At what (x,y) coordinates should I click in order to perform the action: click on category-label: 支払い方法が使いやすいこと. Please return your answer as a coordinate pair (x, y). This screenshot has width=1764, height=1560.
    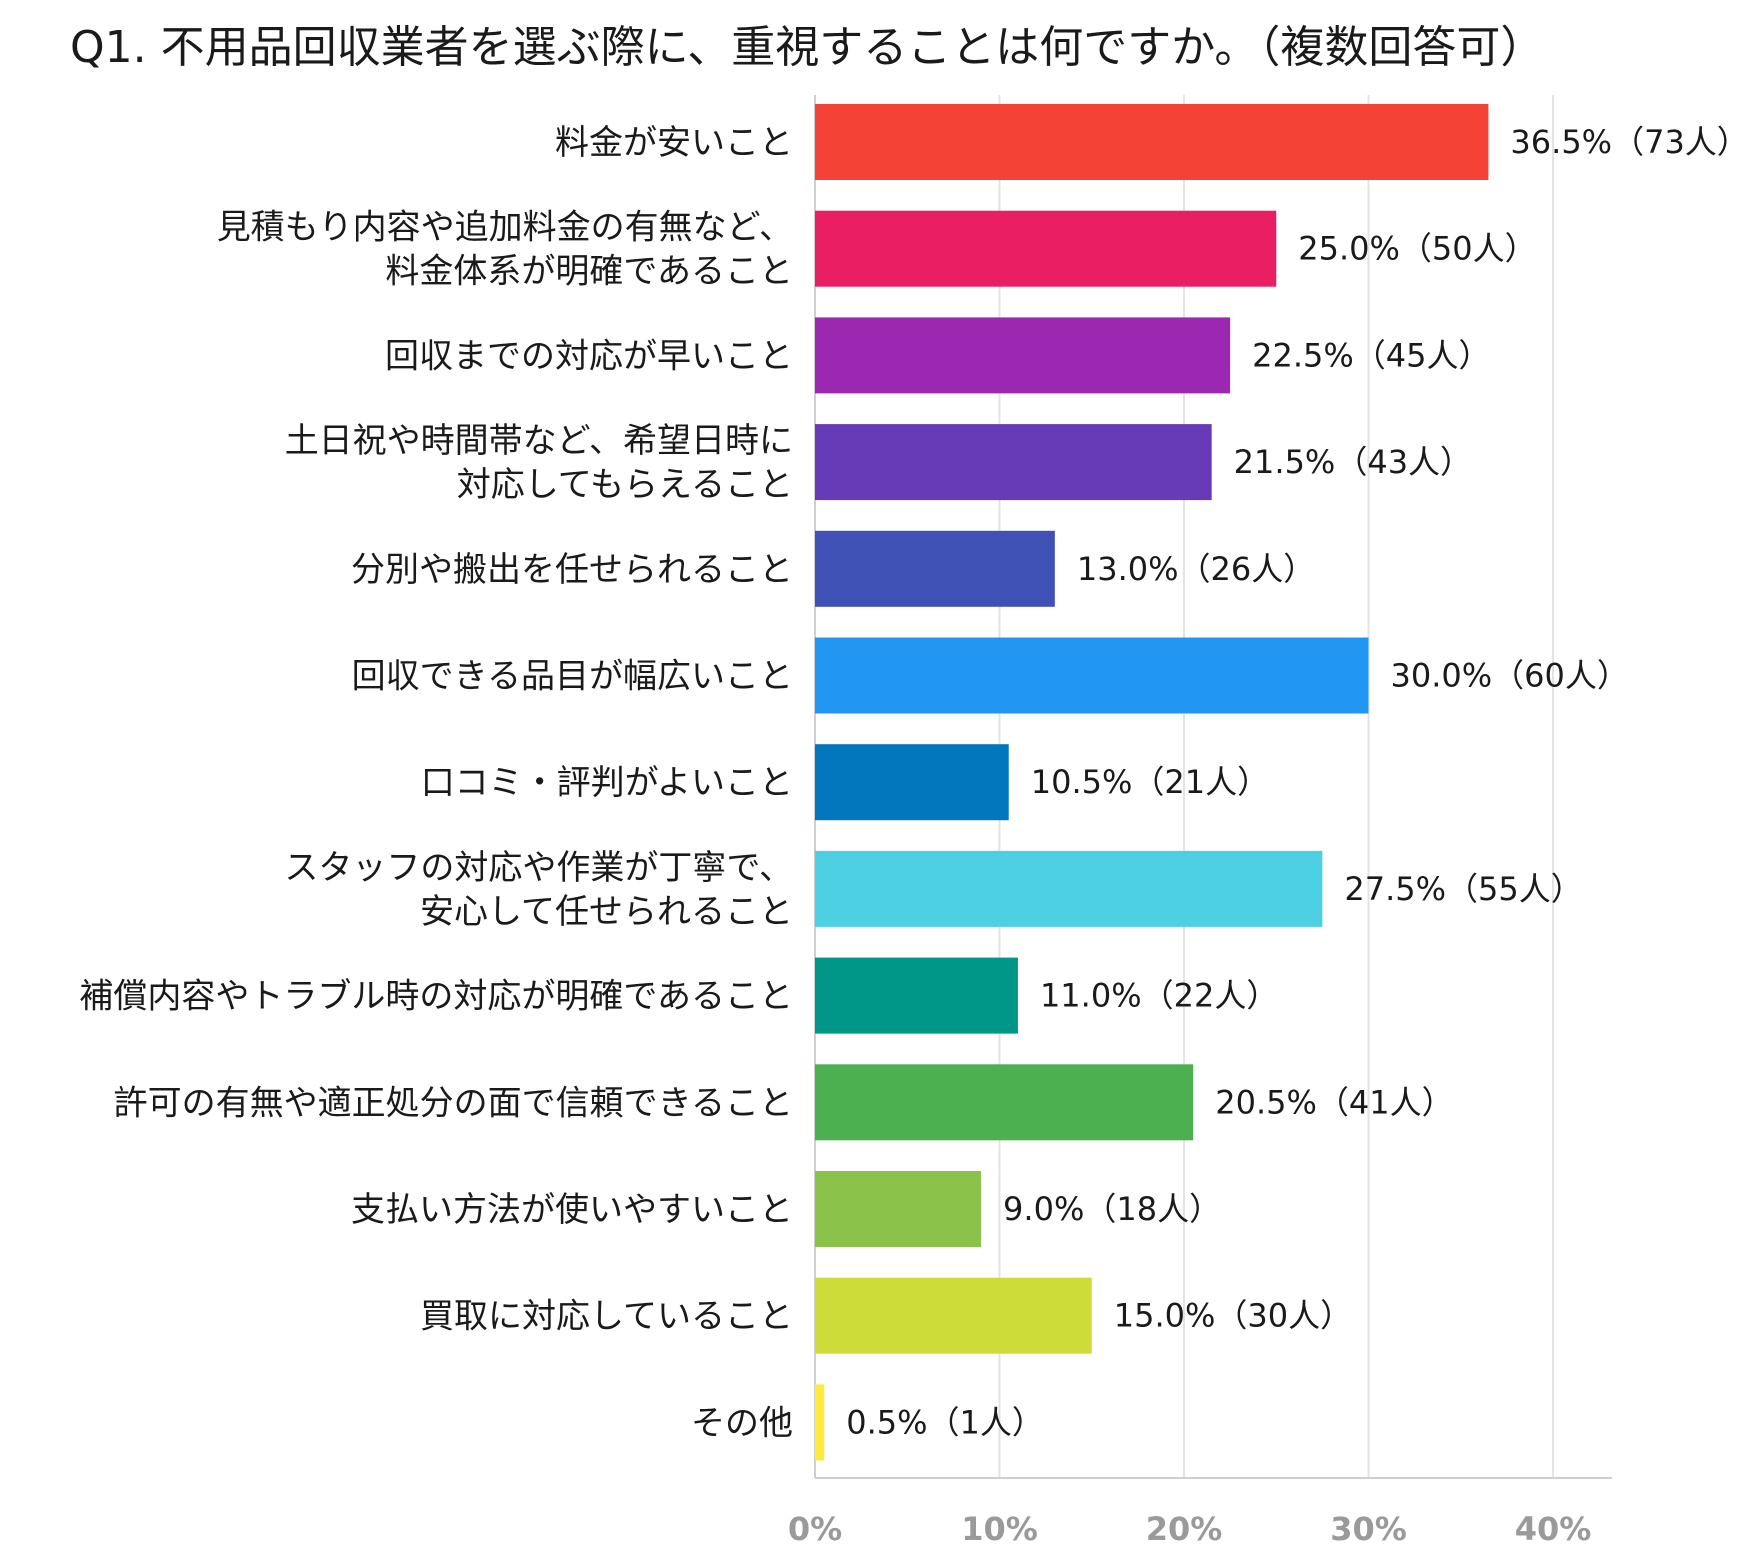
    Looking at the image, I should click on (572, 1210).